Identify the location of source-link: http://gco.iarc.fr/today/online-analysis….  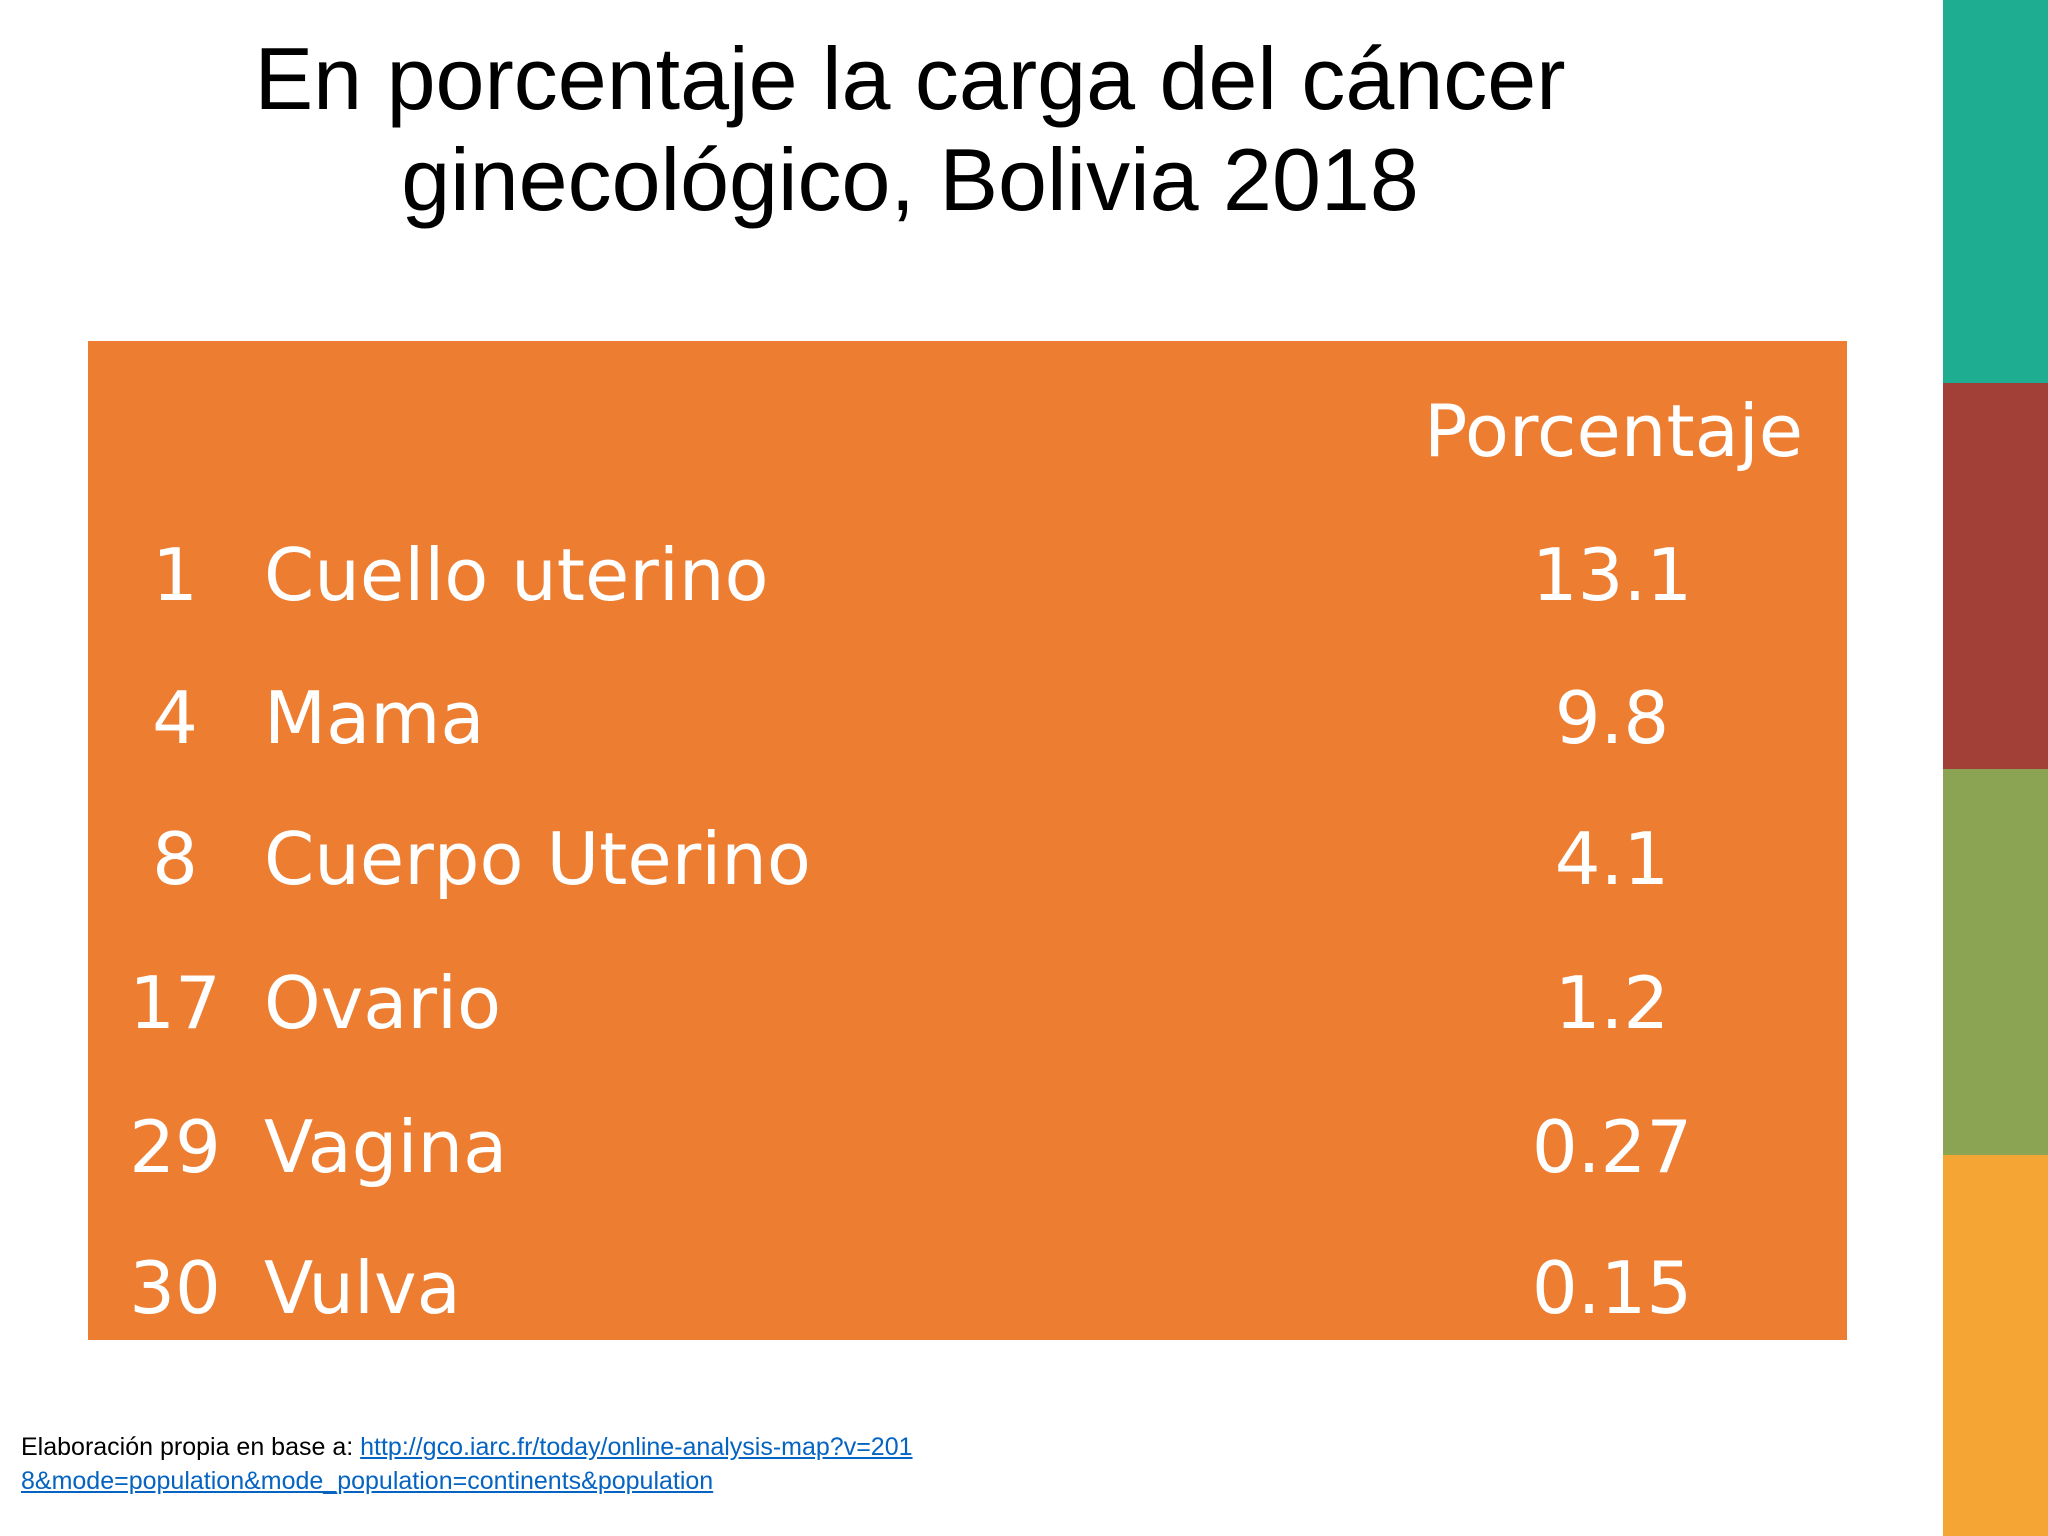
(467, 1464).